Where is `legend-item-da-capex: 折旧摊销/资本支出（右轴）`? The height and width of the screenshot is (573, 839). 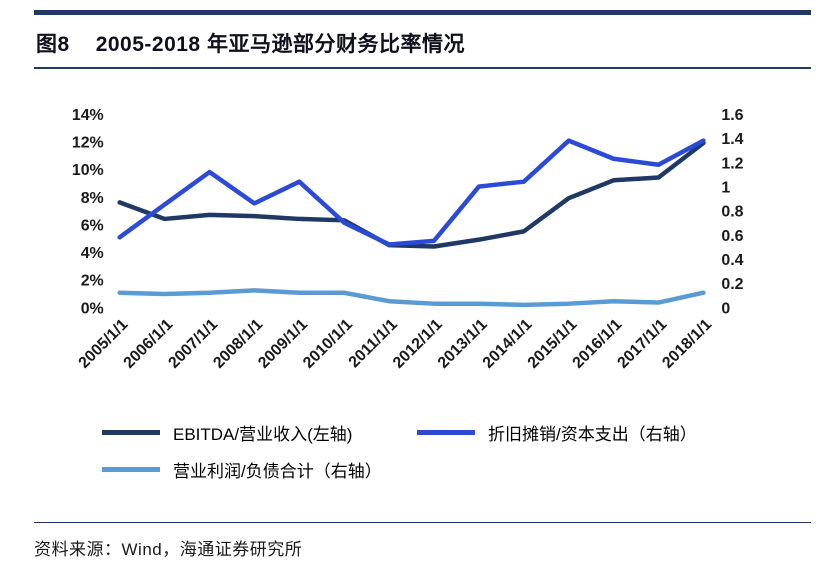 legend-item-da-capex: 折旧摊销/资本支出（右轴） is located at coordinates (557, 432).